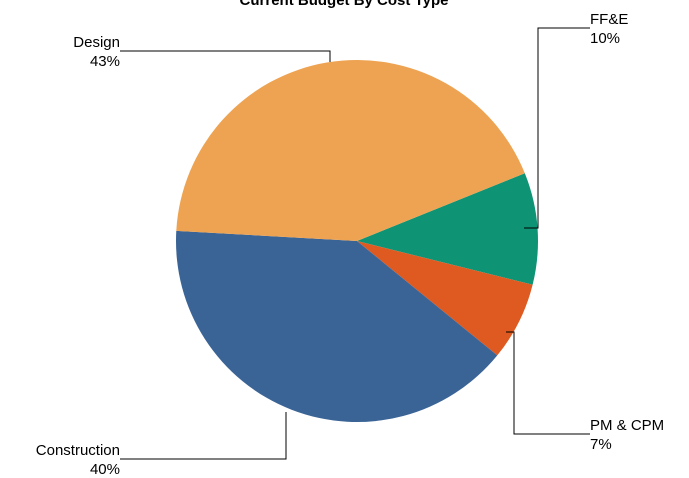 Image resolution: width=689 pixels, height=478 pixels. I want to click on slice-percent-construction: 40%, so click(105, 469).